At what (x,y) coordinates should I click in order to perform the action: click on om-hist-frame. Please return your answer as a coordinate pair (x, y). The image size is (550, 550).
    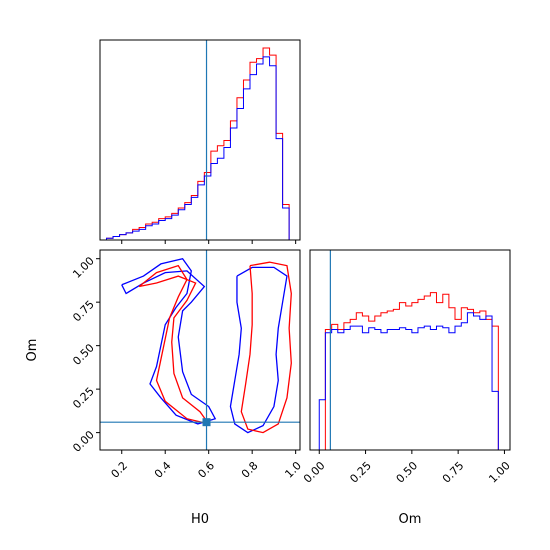
    Looking at the image, I should click on (410, 350).